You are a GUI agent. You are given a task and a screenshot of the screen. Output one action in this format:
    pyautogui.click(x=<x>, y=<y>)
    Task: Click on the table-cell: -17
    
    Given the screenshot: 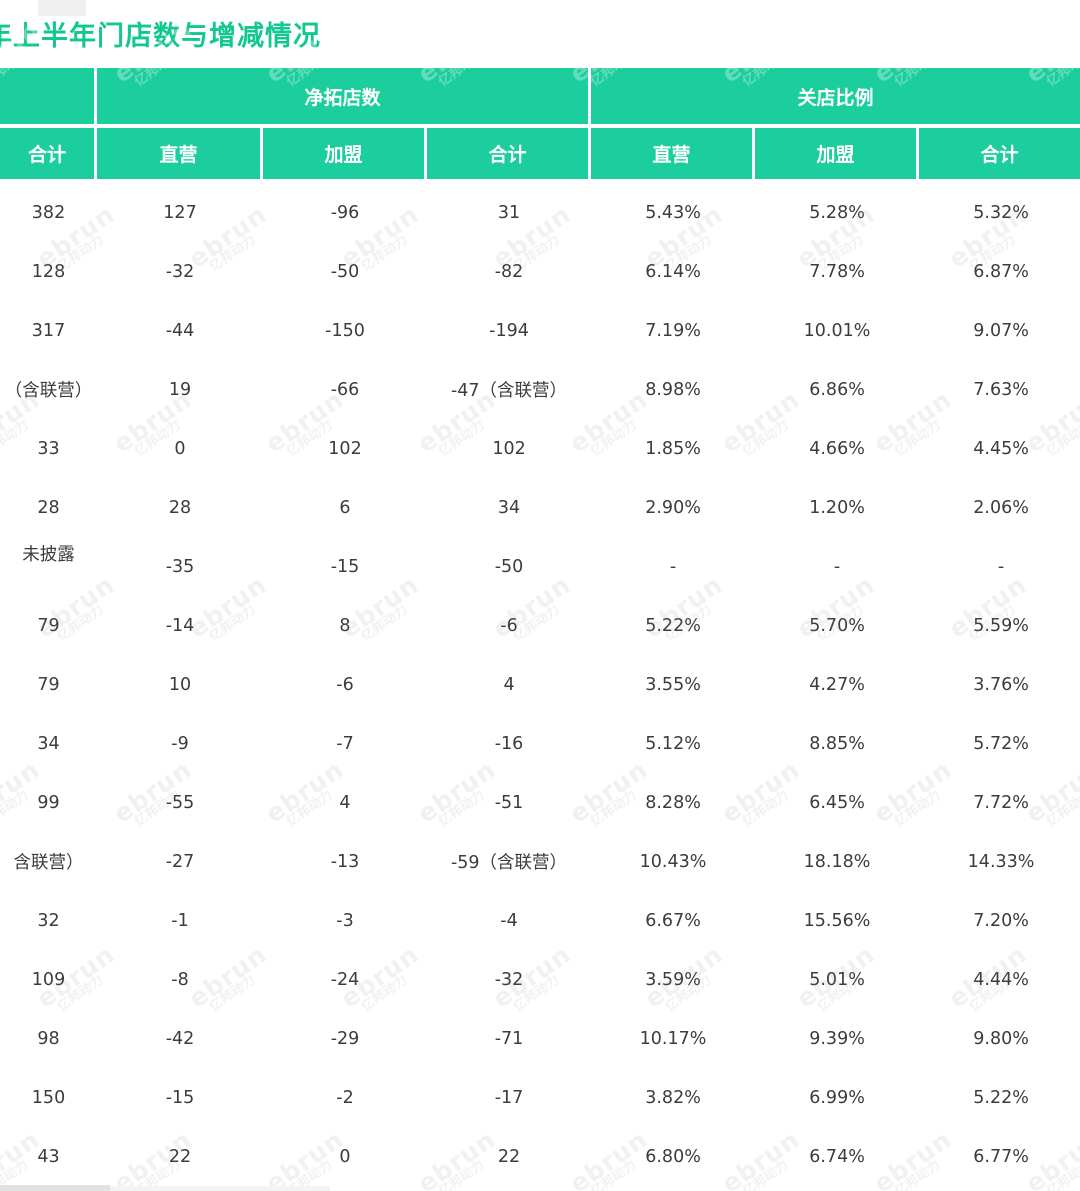 What is the action you would take?
    pyautogui.click(x=509, y=1097)
    